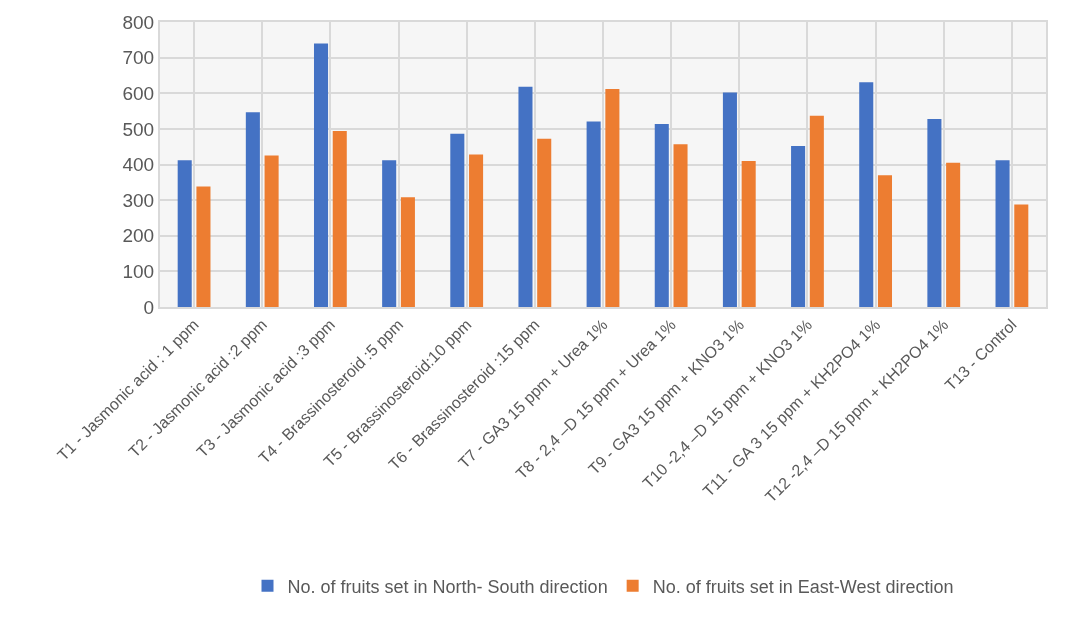 The height and width of the screenshot is (617, 1068). I want to click on legend-label: No. of fruits set in North- South direction, so click(447, 586).